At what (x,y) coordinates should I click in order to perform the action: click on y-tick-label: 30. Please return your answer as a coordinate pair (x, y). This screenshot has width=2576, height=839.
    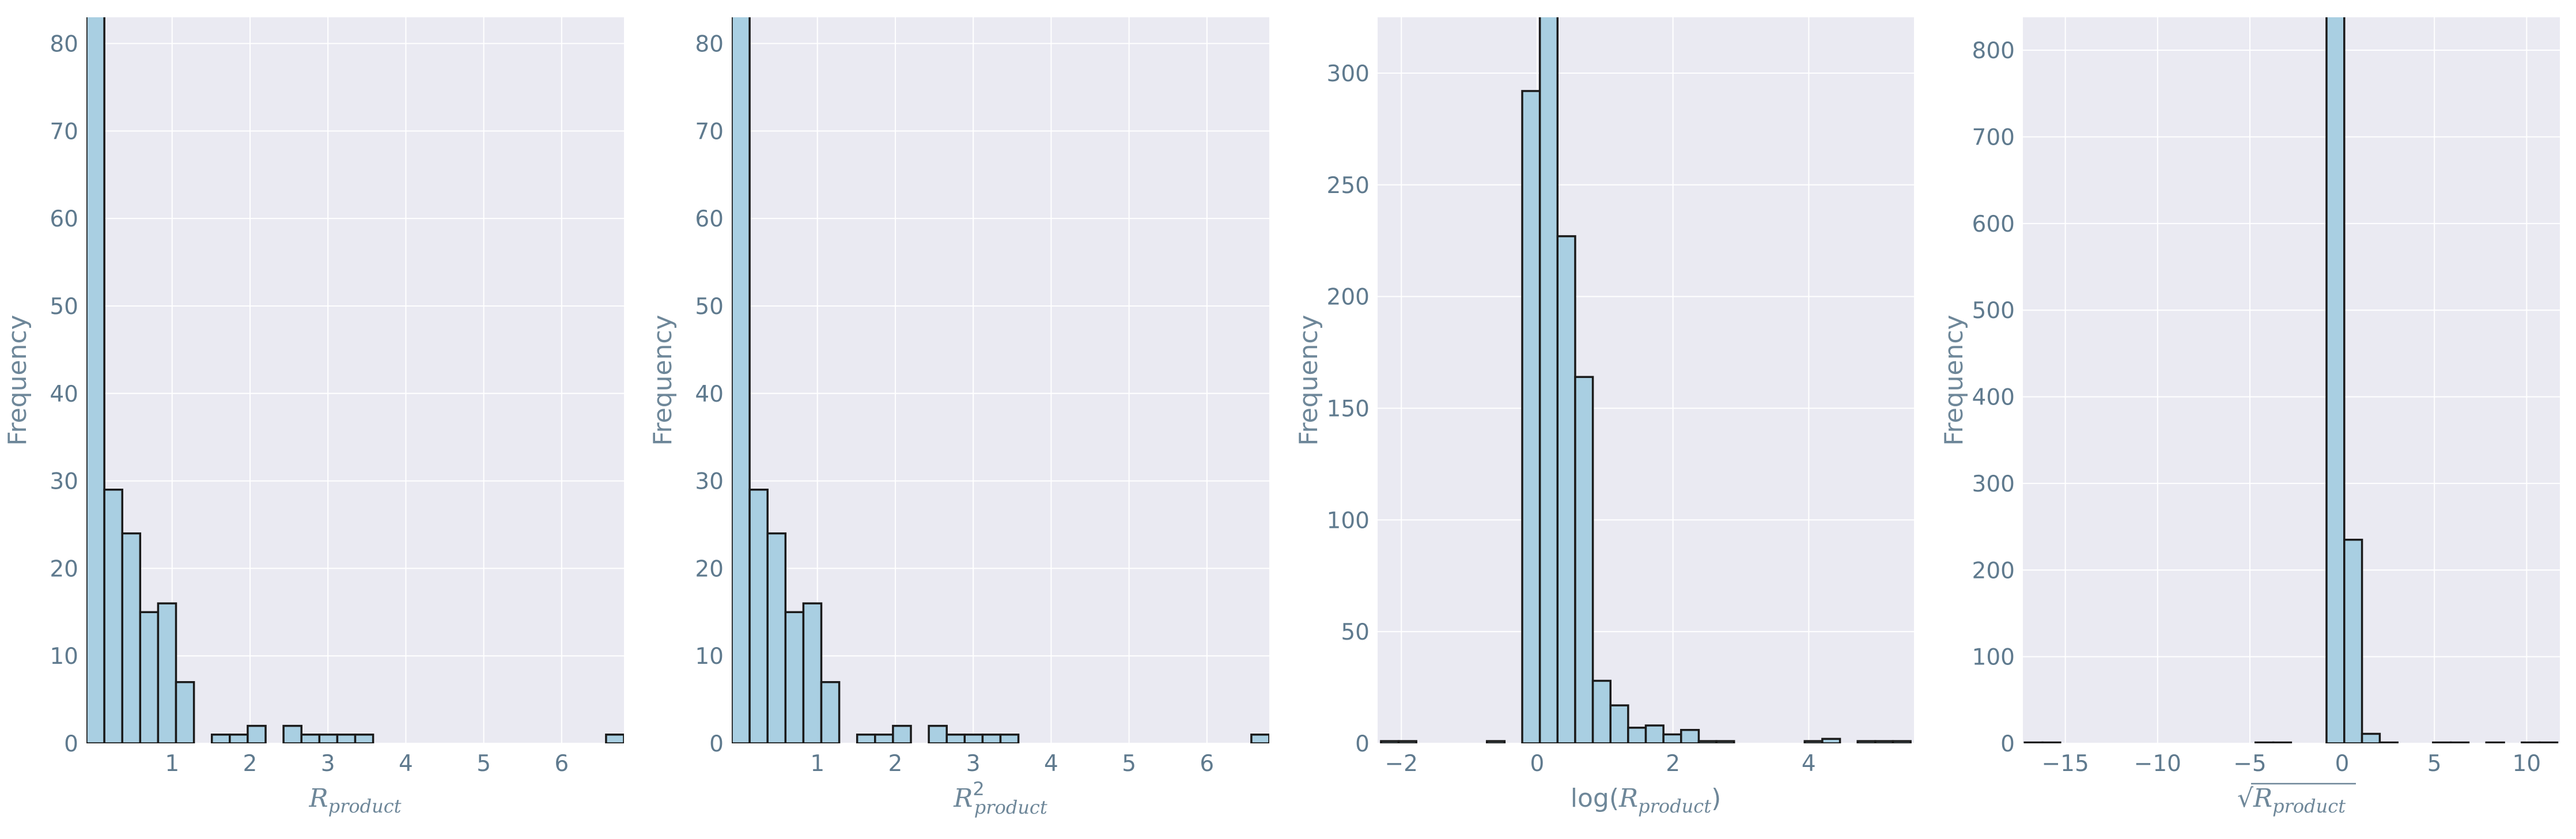
    Looking at the image, I should click on (64, 482).